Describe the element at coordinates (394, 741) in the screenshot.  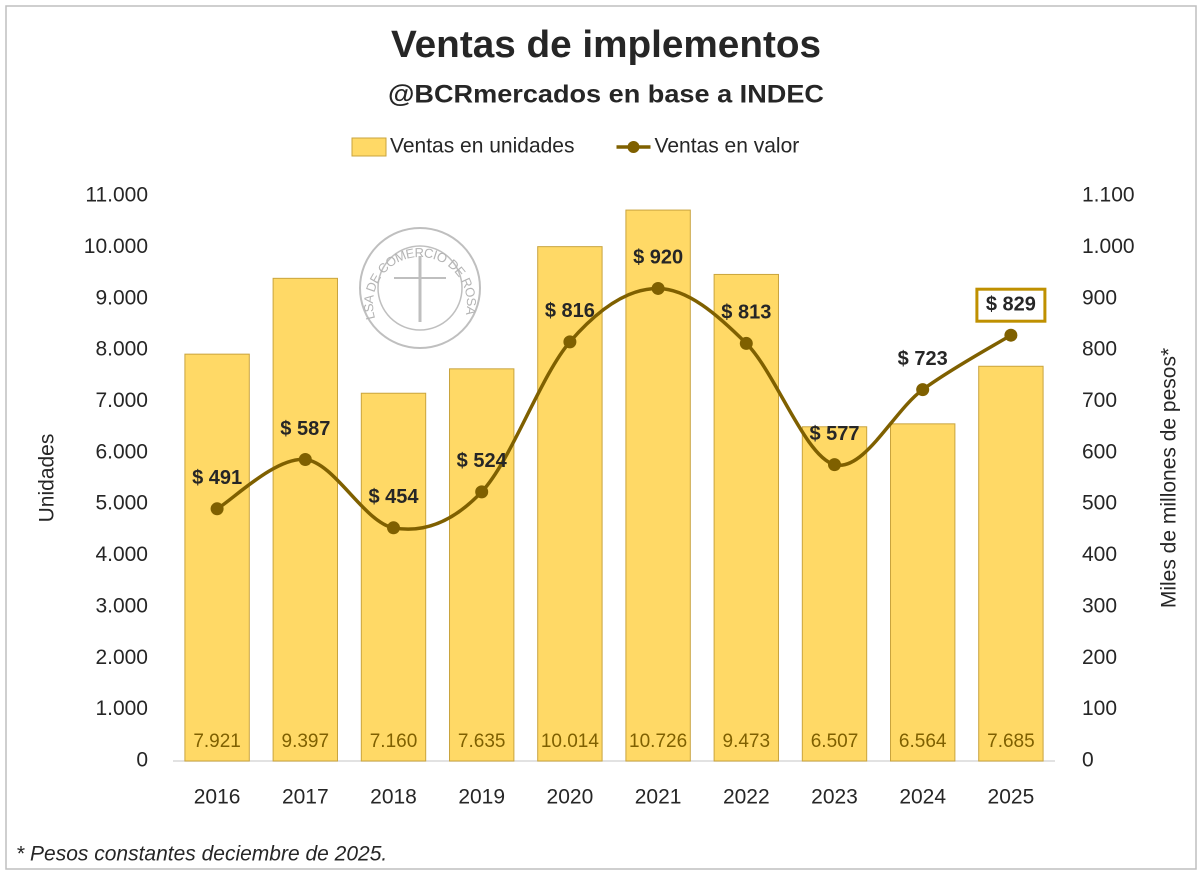
I see `bar-value-label: 7.160` at that location.